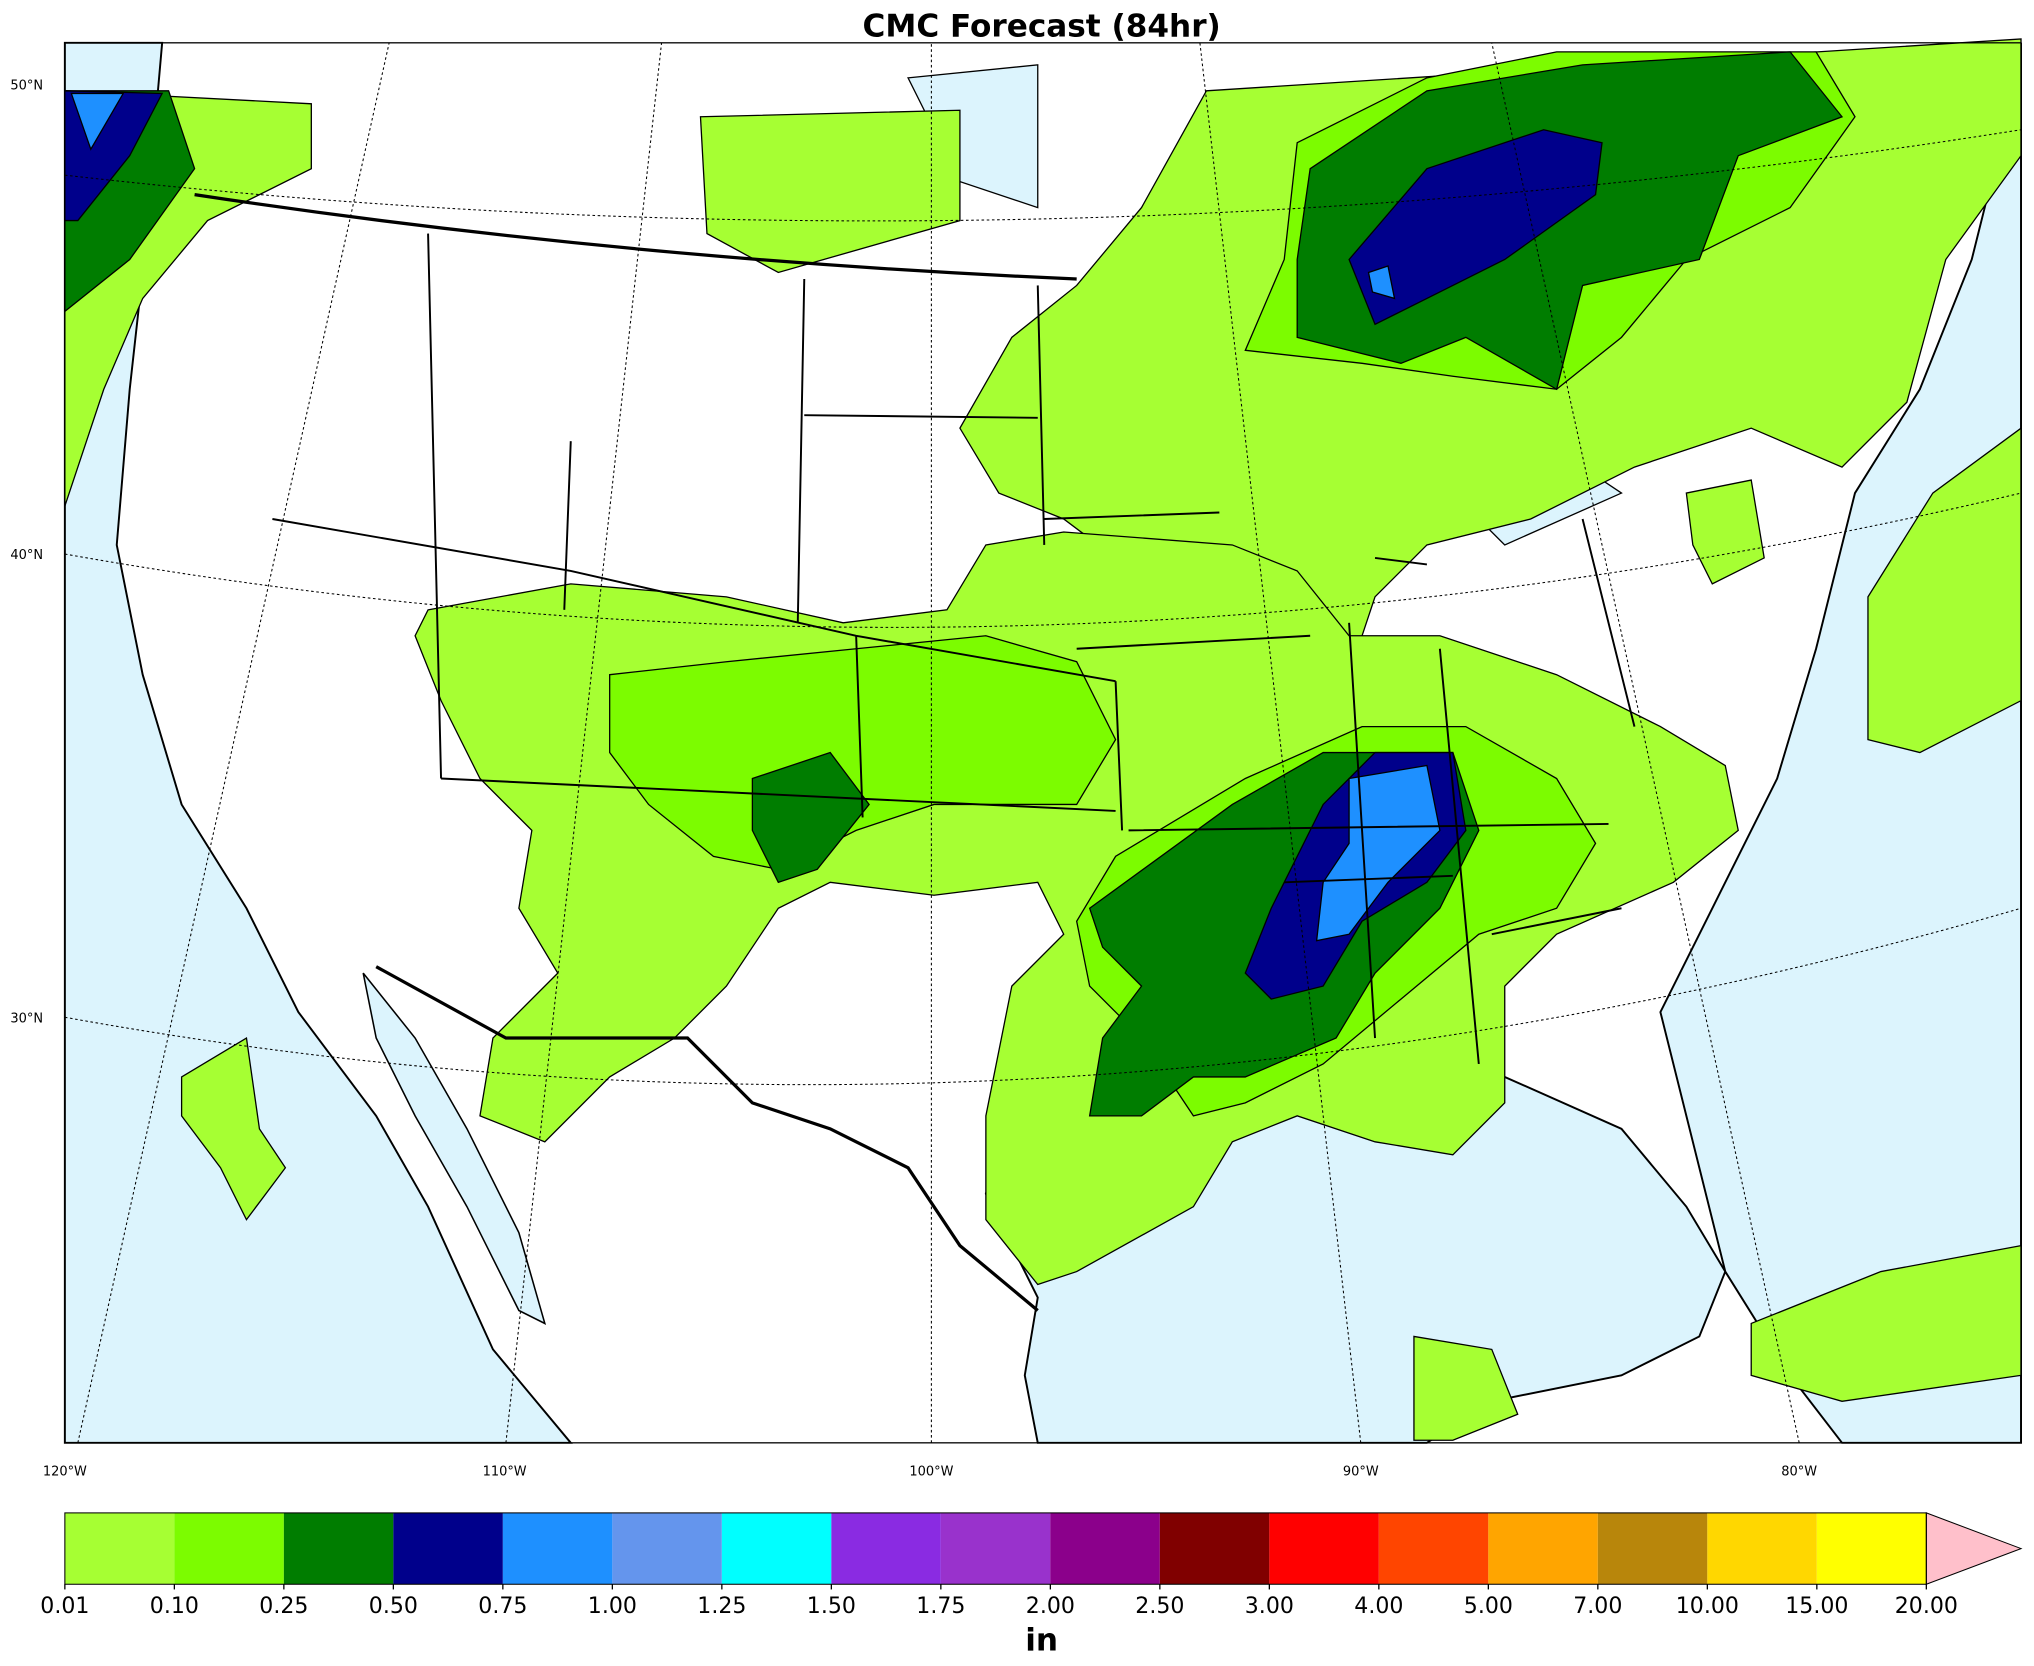 This screenshot has height=1666, width=2034. What do you see at coordinates (26, 1018) in the screenshot?
I see `lat-label: 30°N` at bounding box center [26, 1018].